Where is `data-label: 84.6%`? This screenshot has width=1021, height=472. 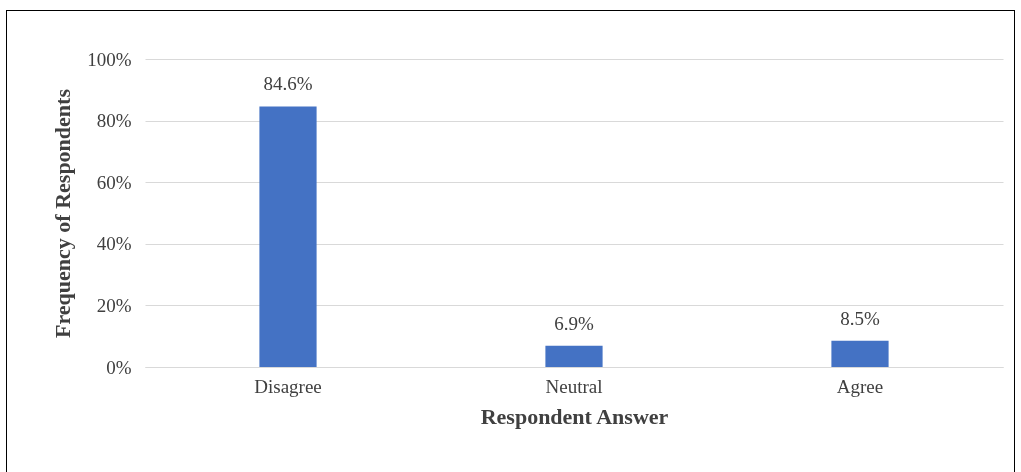 data-label: 84.6% is located at coordinates (288, 84).